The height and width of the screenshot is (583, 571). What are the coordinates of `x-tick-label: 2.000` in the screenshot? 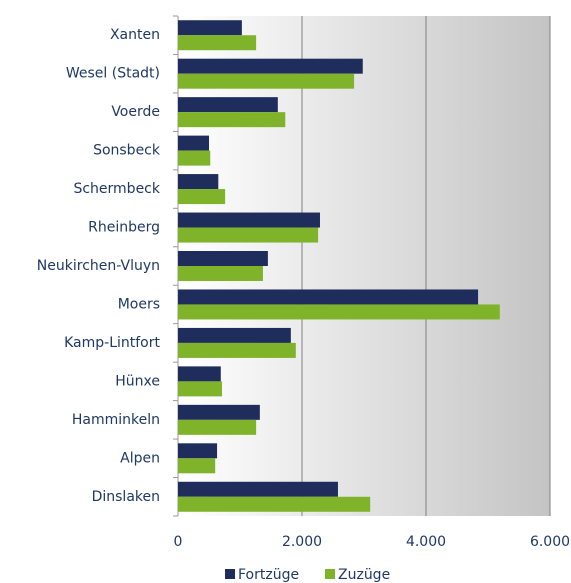 It's located at (302, 542).